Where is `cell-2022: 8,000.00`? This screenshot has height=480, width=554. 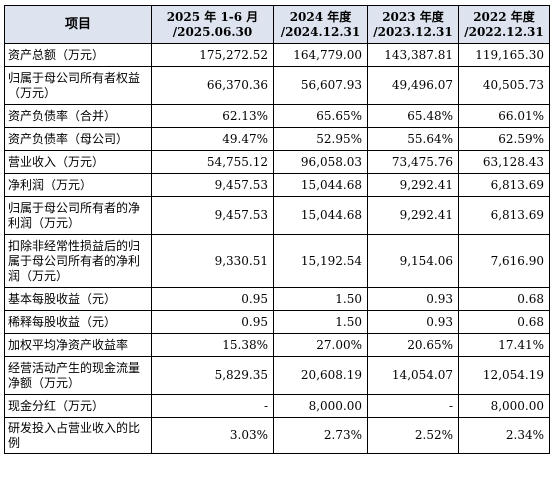 cell-2022: 8,000.00 is located at coordinates (504, 406).